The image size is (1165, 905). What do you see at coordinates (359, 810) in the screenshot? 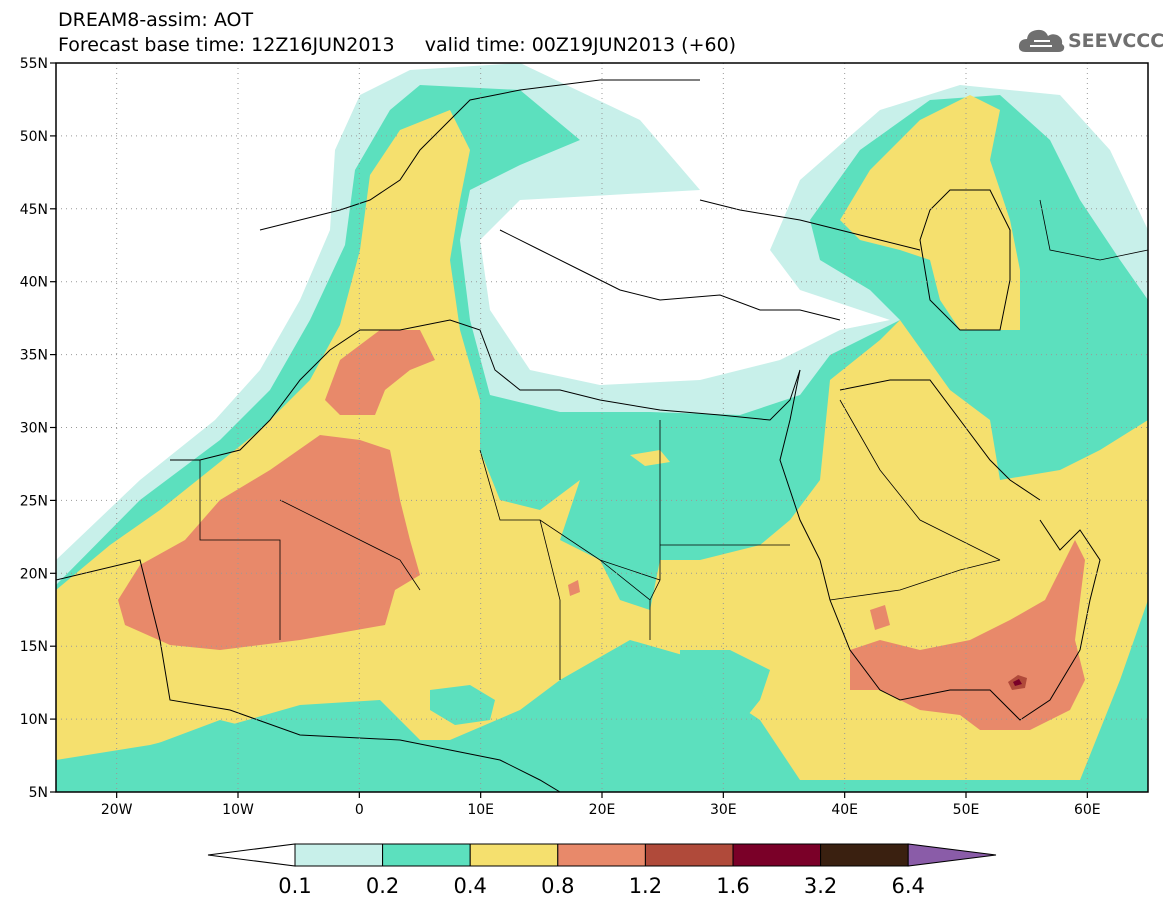
I see `lon-tick-label: 0` at bounding box center [359, 810].